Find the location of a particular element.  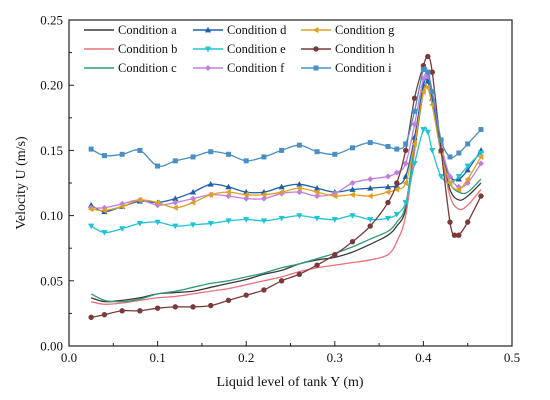

legend-label: Condition d is located at coordinates (257, 30).